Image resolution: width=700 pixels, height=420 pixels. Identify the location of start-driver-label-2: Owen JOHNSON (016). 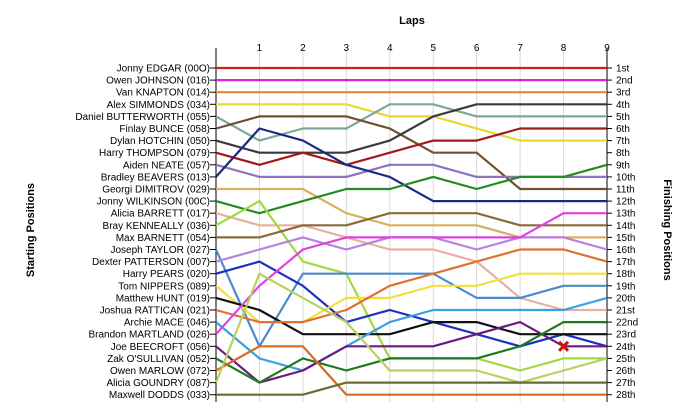
(158, 81).